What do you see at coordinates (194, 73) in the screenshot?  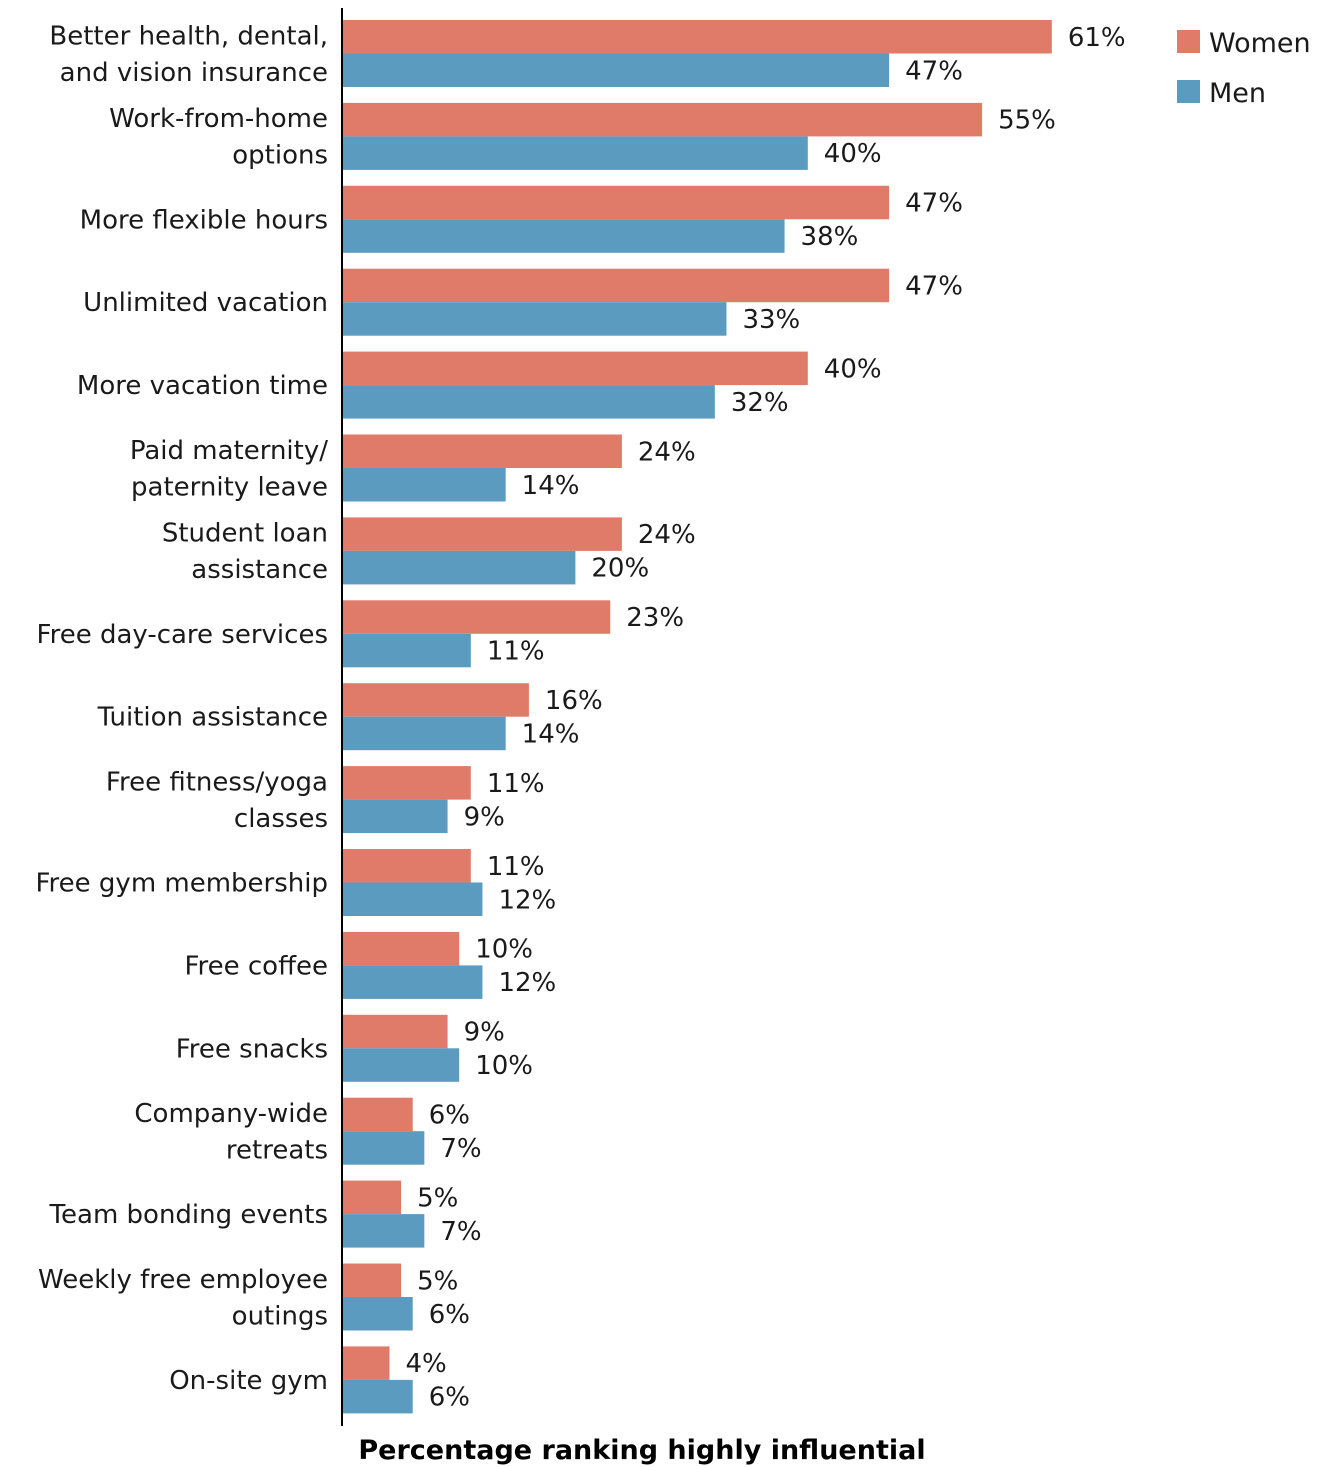 I see `category-label-0-line-1: and vision insurance` at bounding box center [194, 73].